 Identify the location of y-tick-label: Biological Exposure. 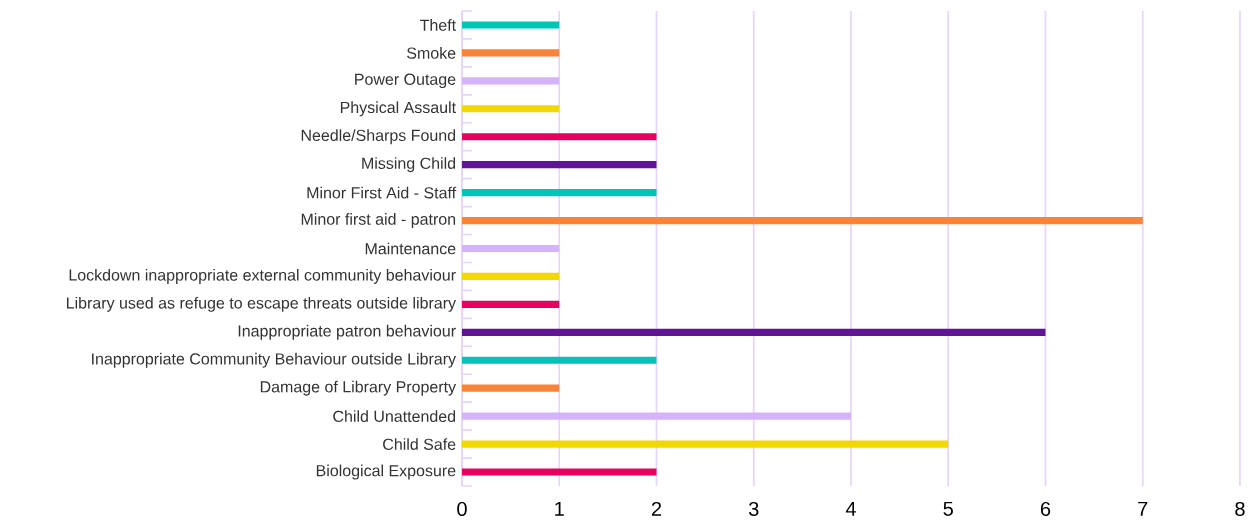
(386, 472).